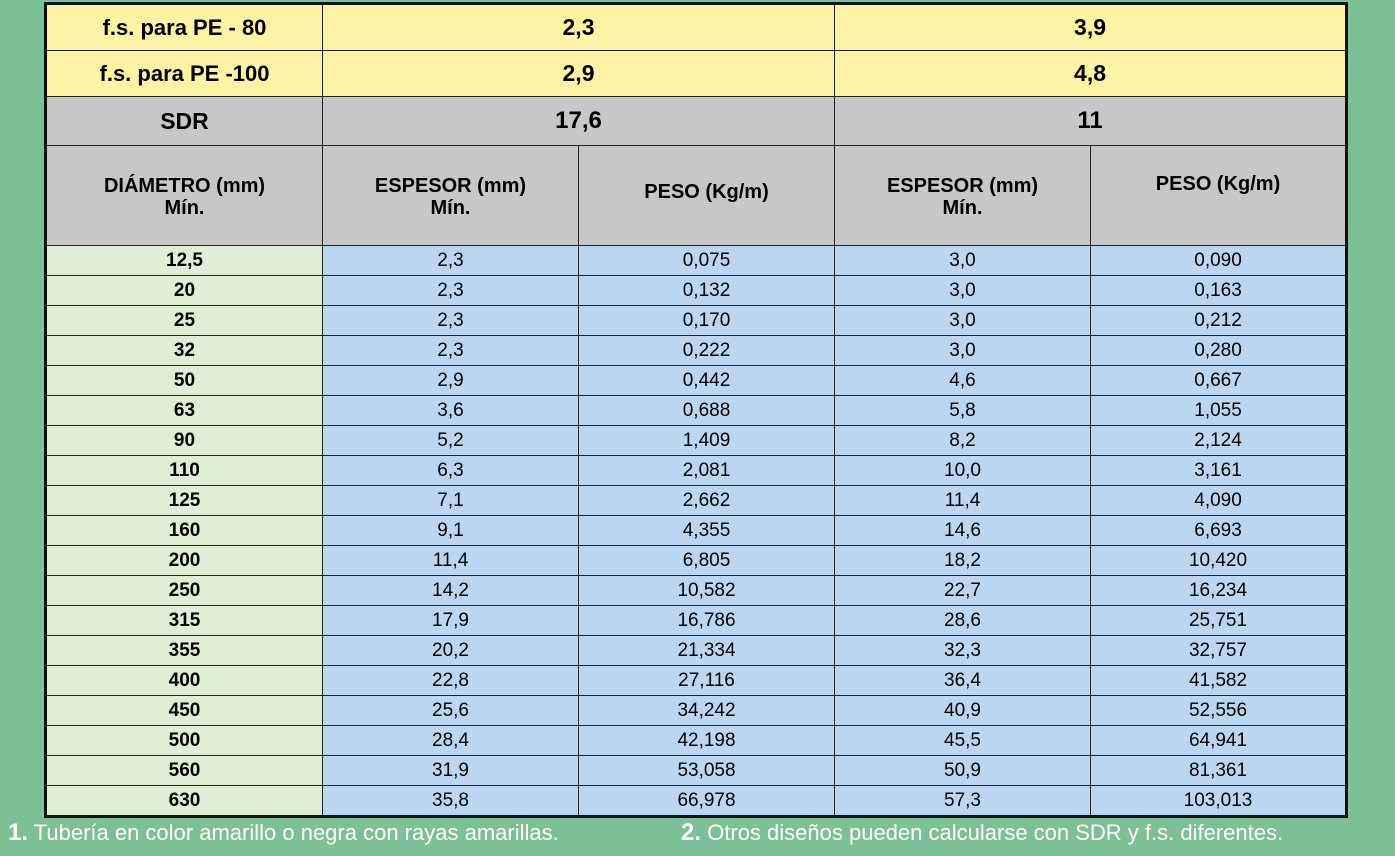 This screenshot has height=856, width=1395. What do you see at coordinates (184, 121) in the screenshot?
I see `sdr-label: SDR` at bounding box center [184, 121].